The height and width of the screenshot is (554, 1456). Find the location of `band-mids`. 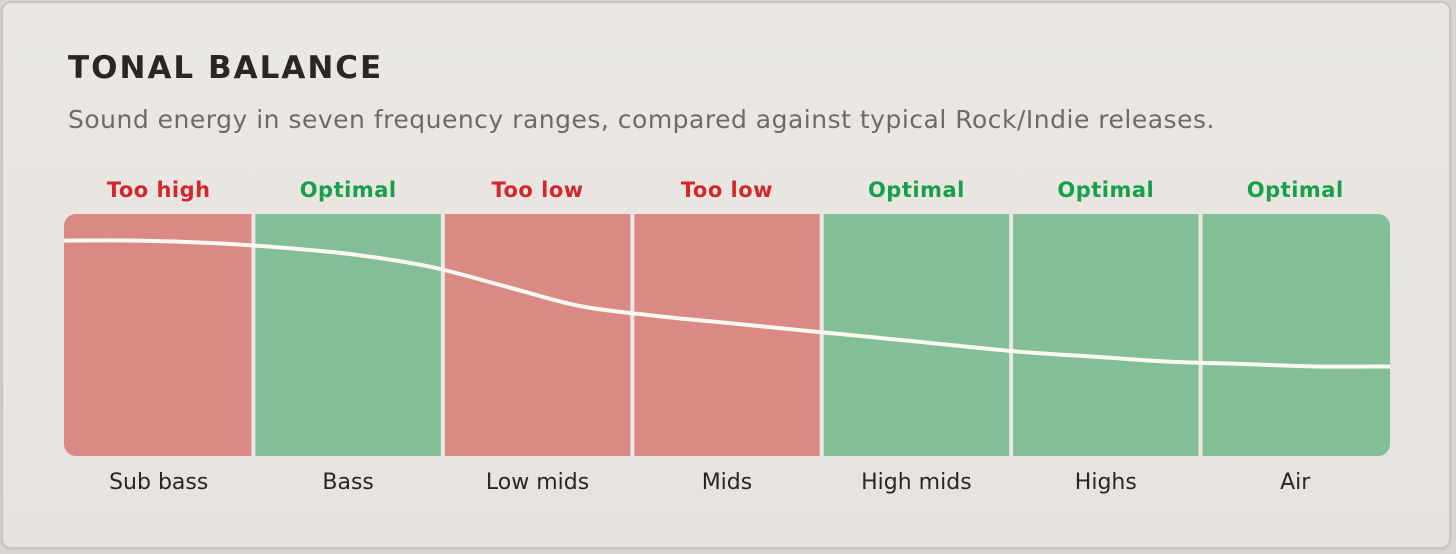

band-mids is located at coordinates (727, 335).